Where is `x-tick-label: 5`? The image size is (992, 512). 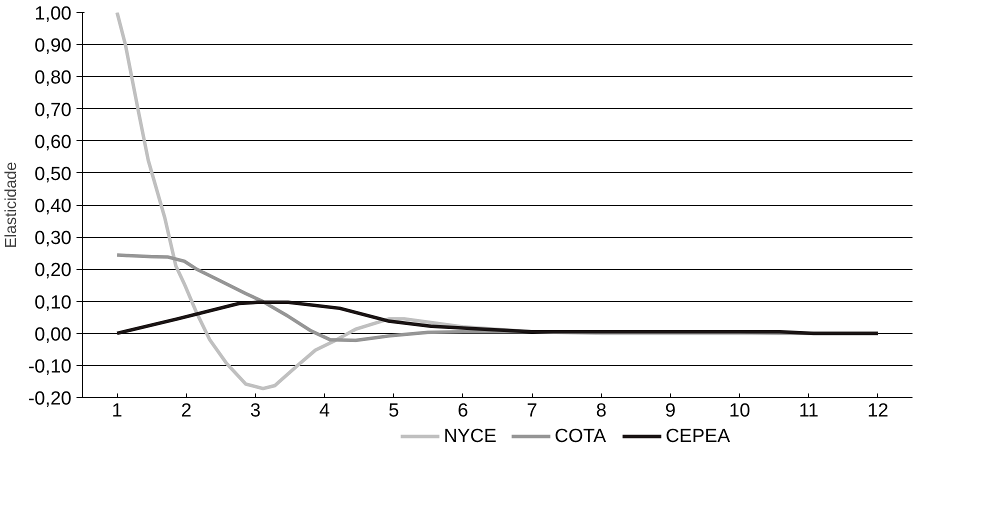 x-tick-label: 5 is located at coordinates (394, 411).